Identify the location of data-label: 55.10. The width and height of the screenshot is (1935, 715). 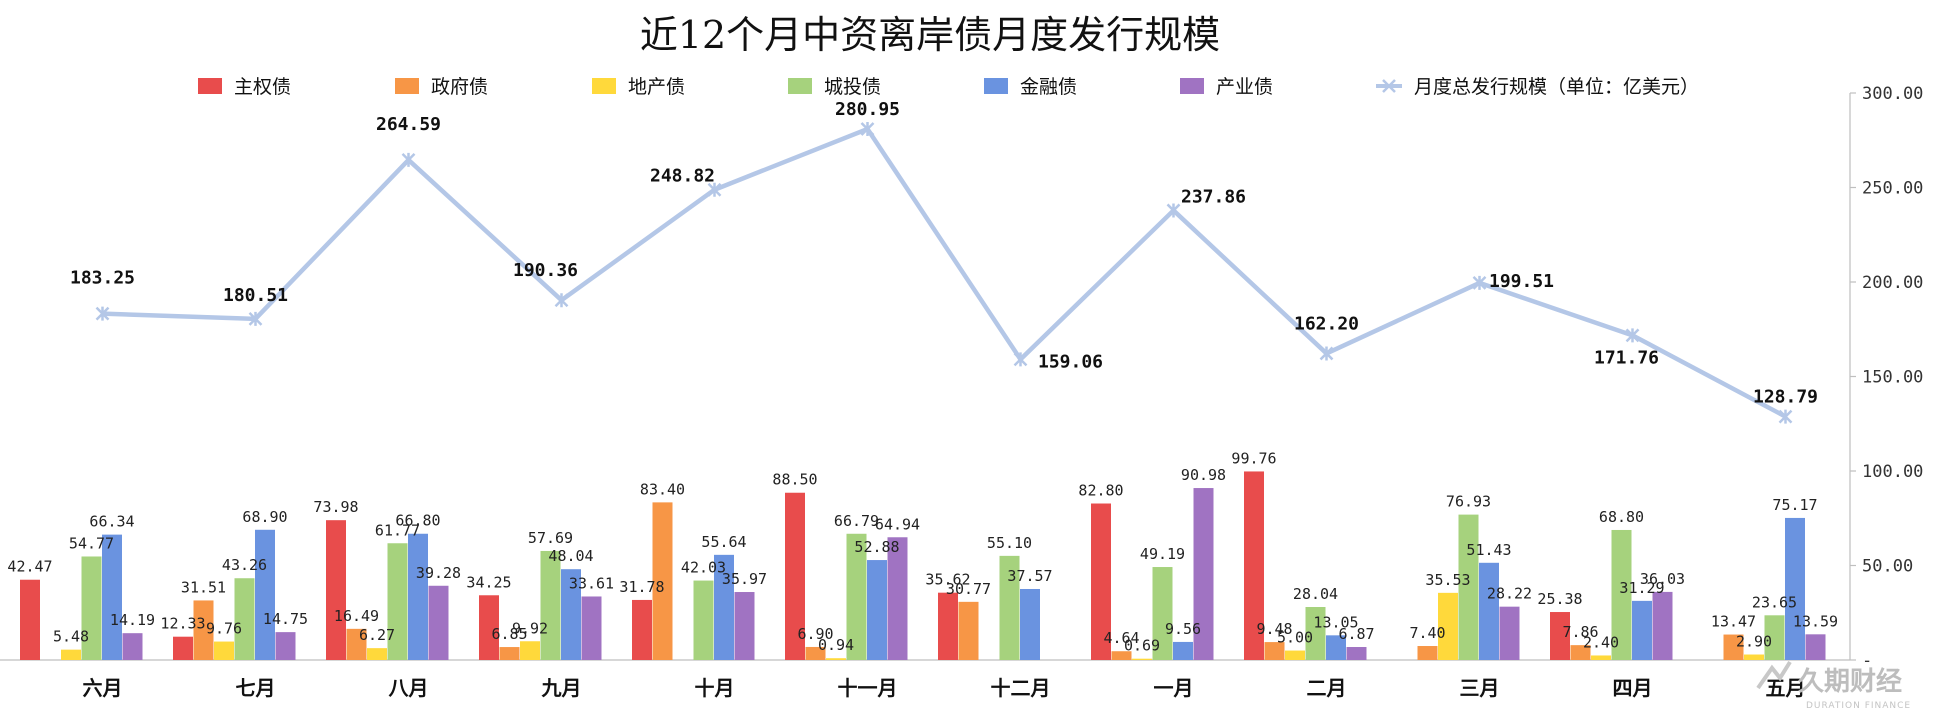
(1009, 543).